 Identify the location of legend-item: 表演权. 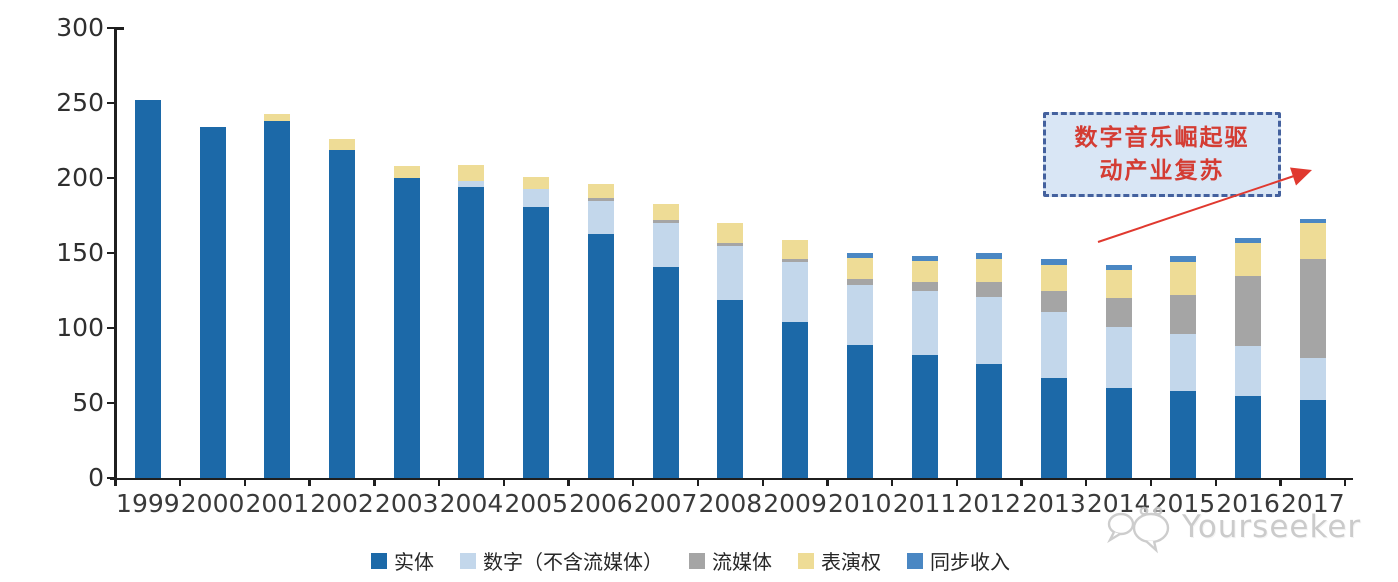
(839, 560).